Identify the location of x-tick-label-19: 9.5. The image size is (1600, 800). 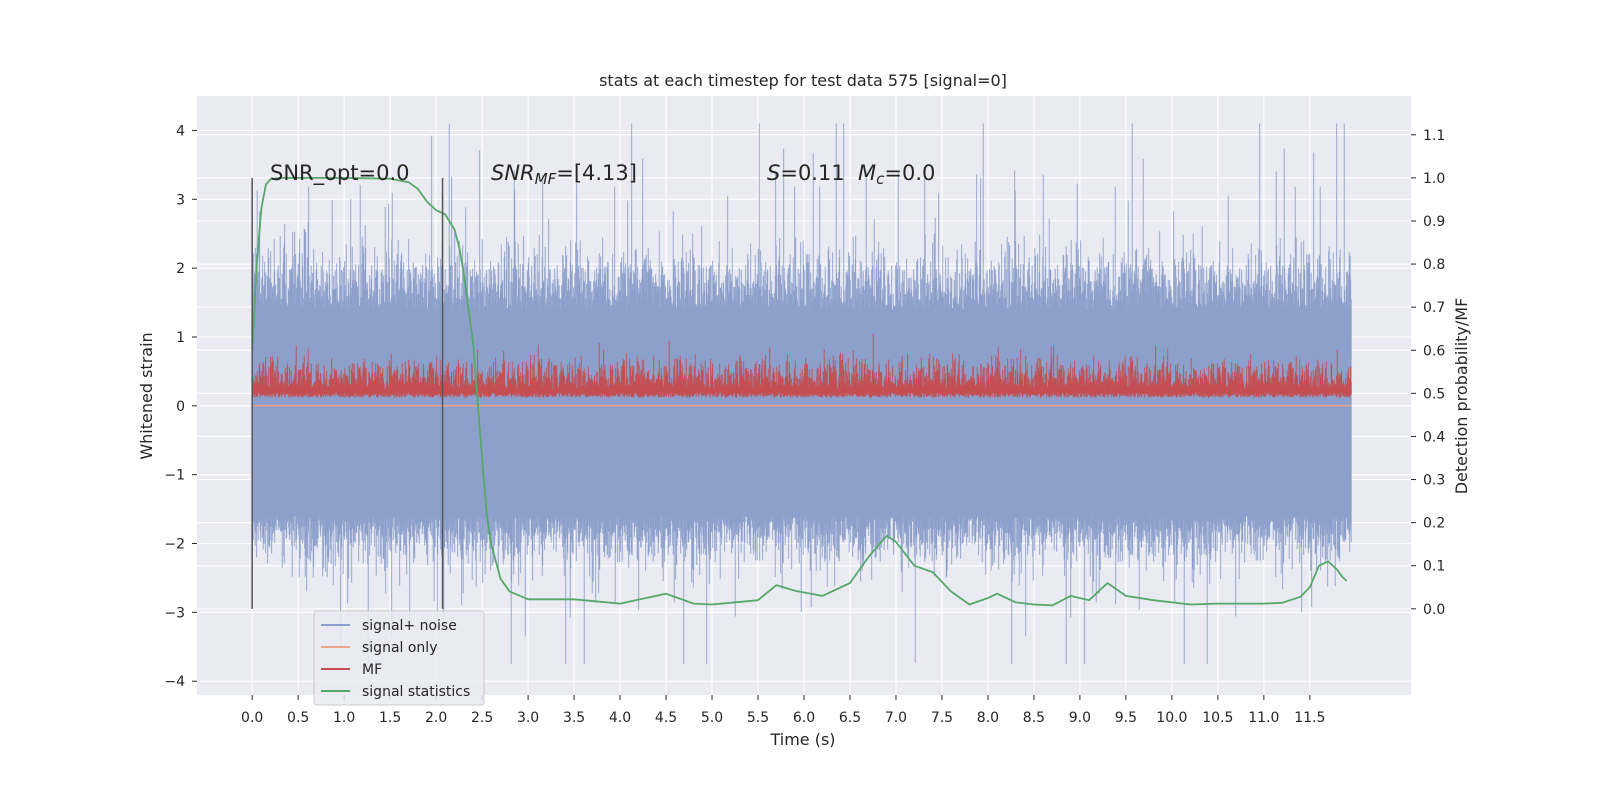
(1126, 718).